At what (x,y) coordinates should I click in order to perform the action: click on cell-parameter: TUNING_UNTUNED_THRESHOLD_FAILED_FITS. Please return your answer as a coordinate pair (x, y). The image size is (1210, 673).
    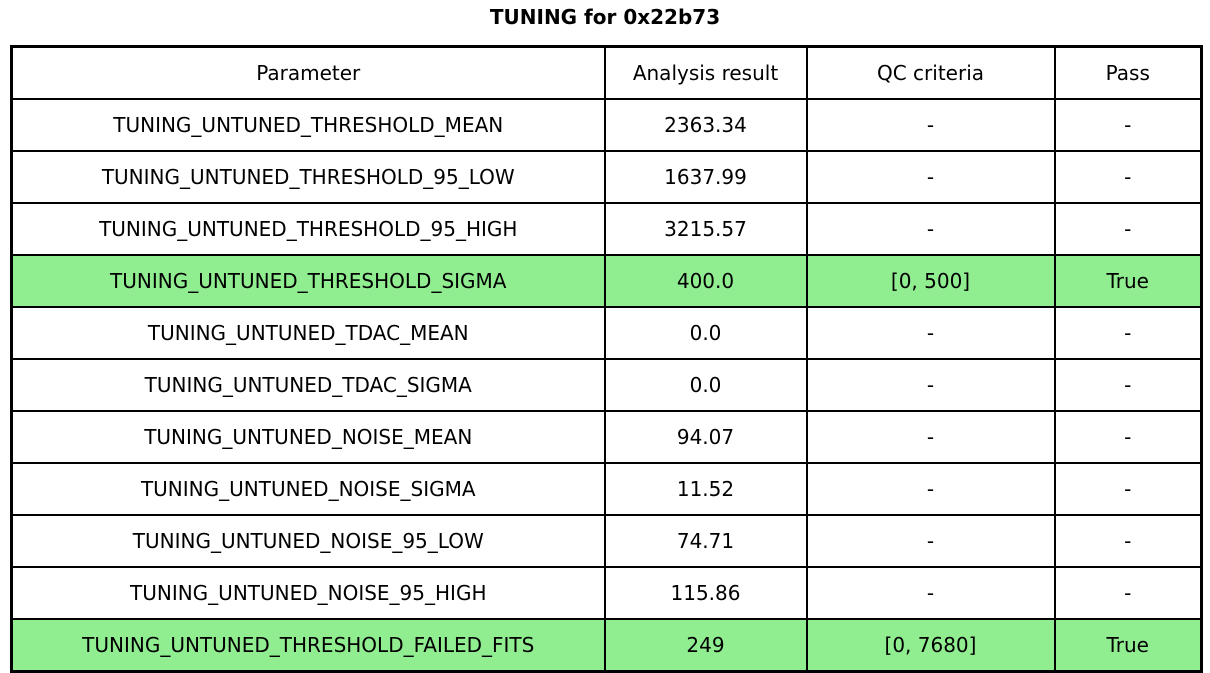
    Looking at the image, I should click on (308, 645).